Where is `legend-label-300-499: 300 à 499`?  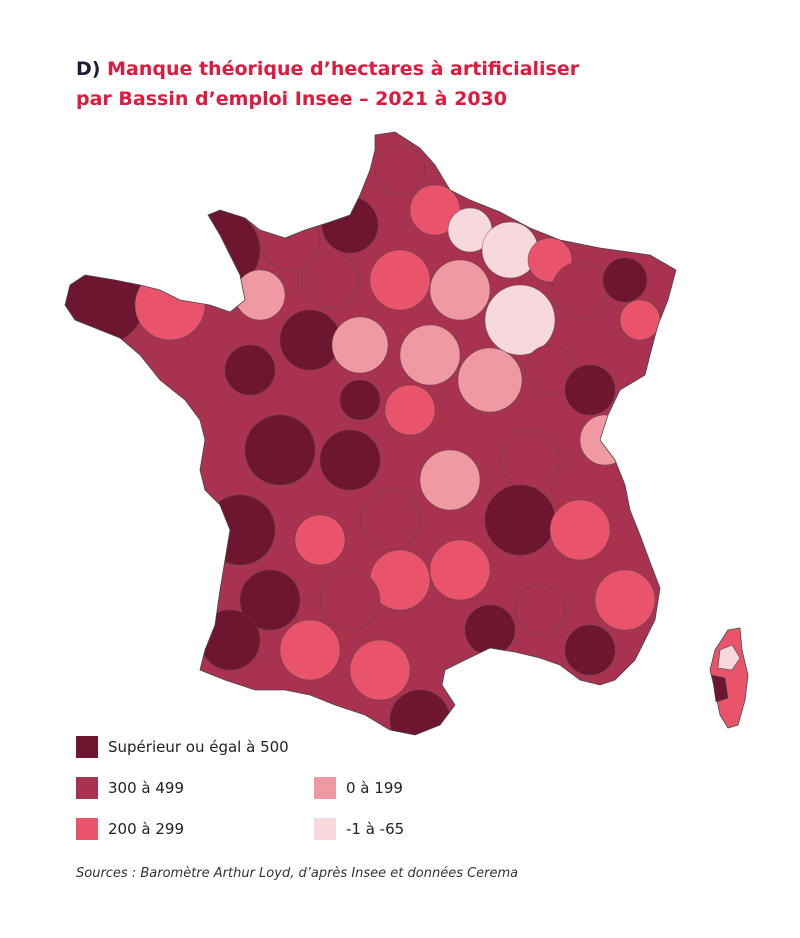
legend-label-300-499: 300 à 499 is located at coordinates (146, 788).